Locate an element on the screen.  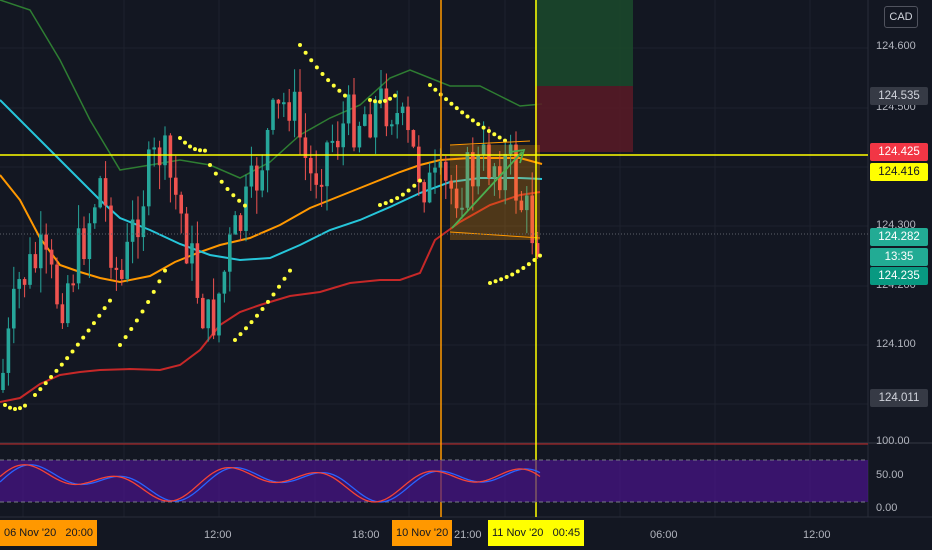
time-axis-label: 06:00 is located at coordinates (664, 535).